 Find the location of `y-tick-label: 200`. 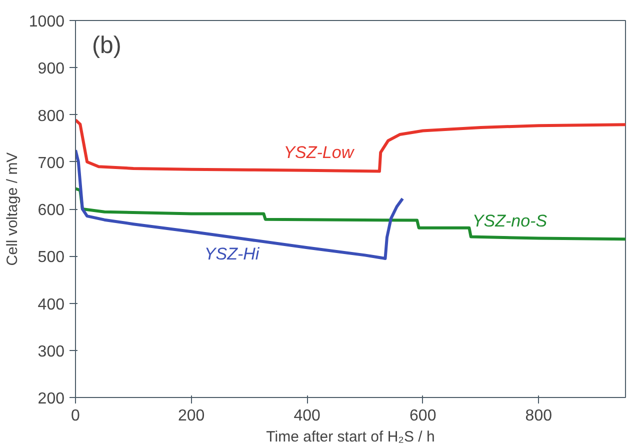

y-tick-label: 200 is located at coordinates (51, 399).